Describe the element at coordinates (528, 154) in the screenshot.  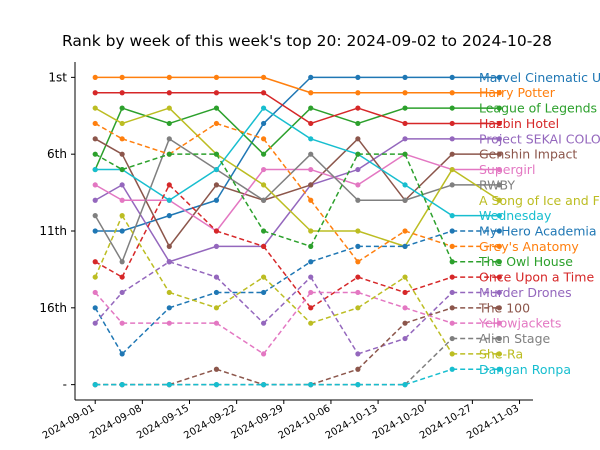
I see `legend-label: Genshin Impact` at that location.